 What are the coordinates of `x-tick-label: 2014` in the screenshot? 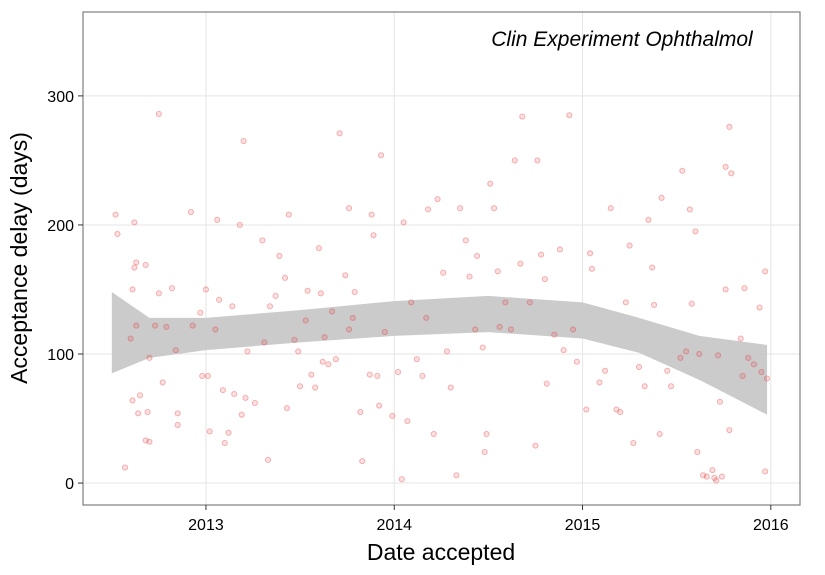 It's located at (394, 525).